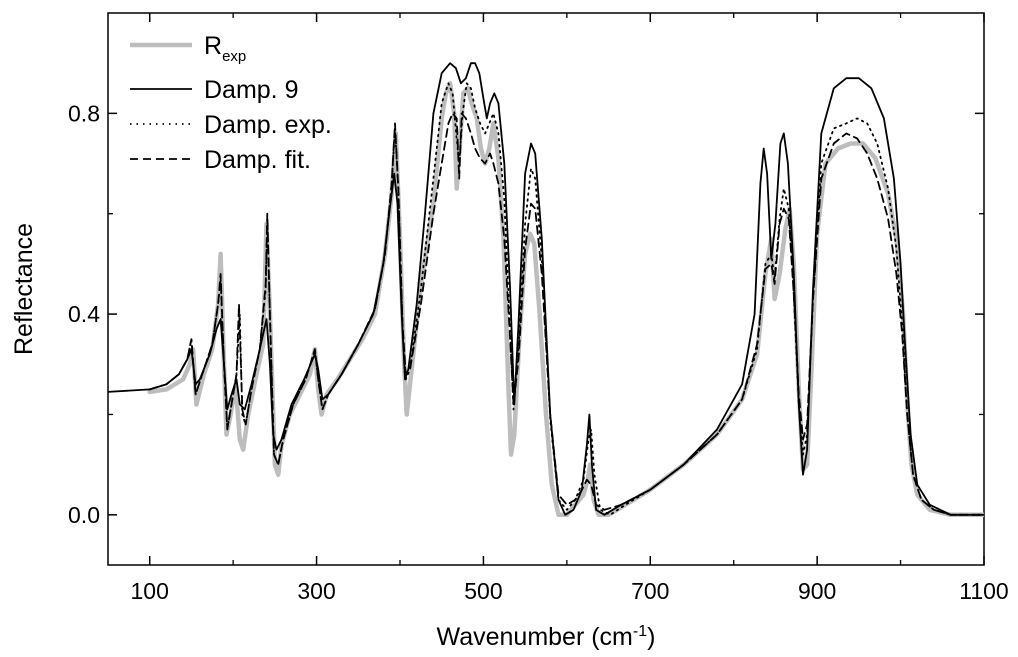  Describe the element at coordinates (24, 289) in the screenshot. I see `y-axis-title: Reflectance` at that location.